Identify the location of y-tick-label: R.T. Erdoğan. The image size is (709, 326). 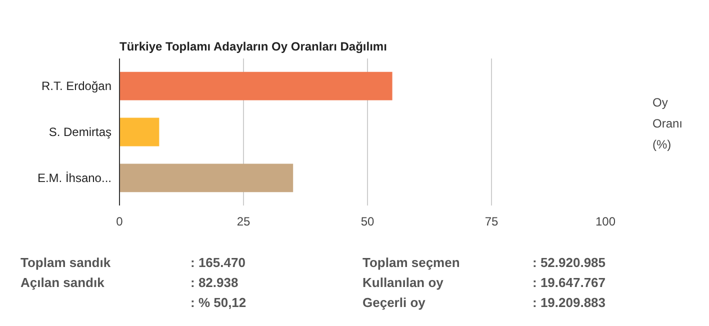
(76, 86).